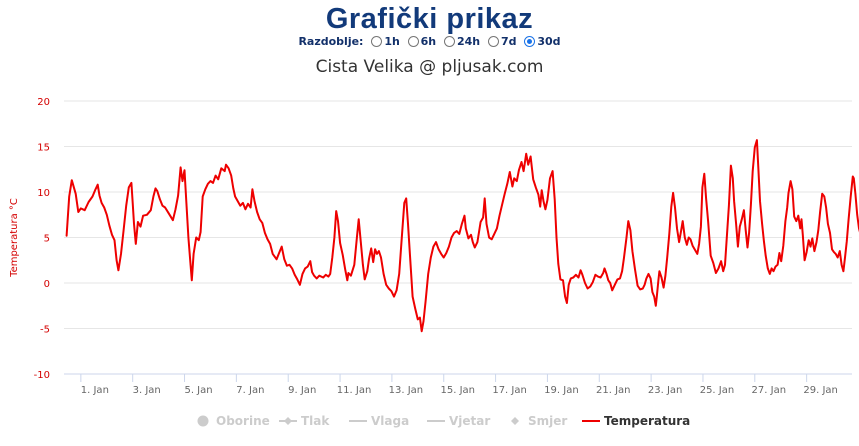  Describe the element at coordinates (354, 390) in the screenshot. I see `x-tick-label: 11. Jan` at that location.